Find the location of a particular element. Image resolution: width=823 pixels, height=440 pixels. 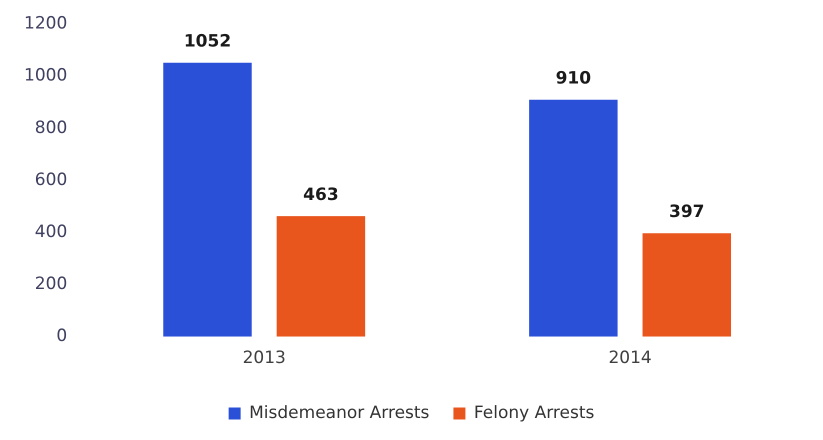

y-tick-label: 800 is located at coordinates (51, 128).